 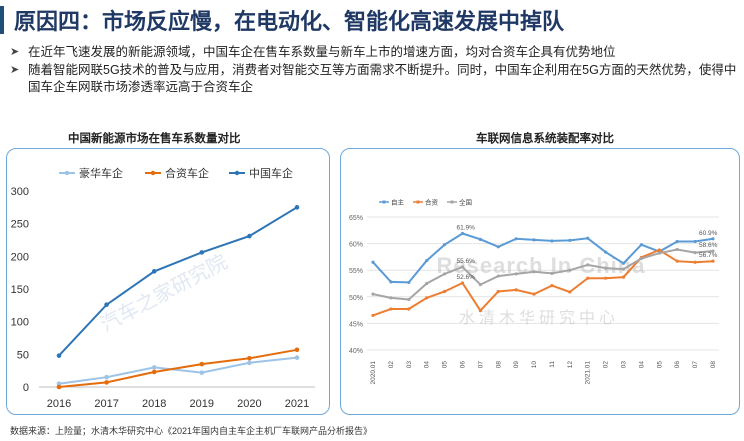 I want to click on data-label: 58.6%, so click(x=708, y=245).